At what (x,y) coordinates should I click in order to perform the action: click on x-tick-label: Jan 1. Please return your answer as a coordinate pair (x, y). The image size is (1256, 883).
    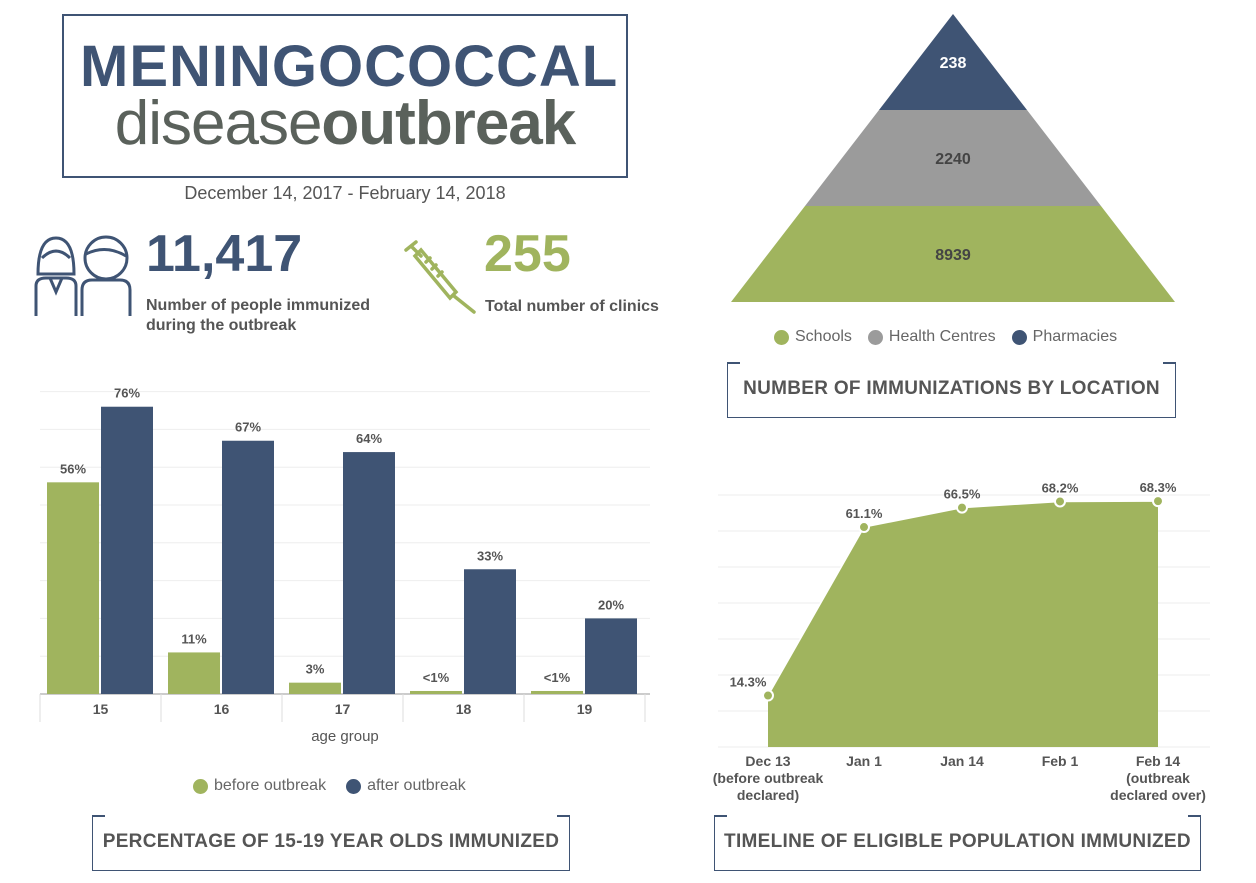
    Looking at the image, I should click on (864, 761).